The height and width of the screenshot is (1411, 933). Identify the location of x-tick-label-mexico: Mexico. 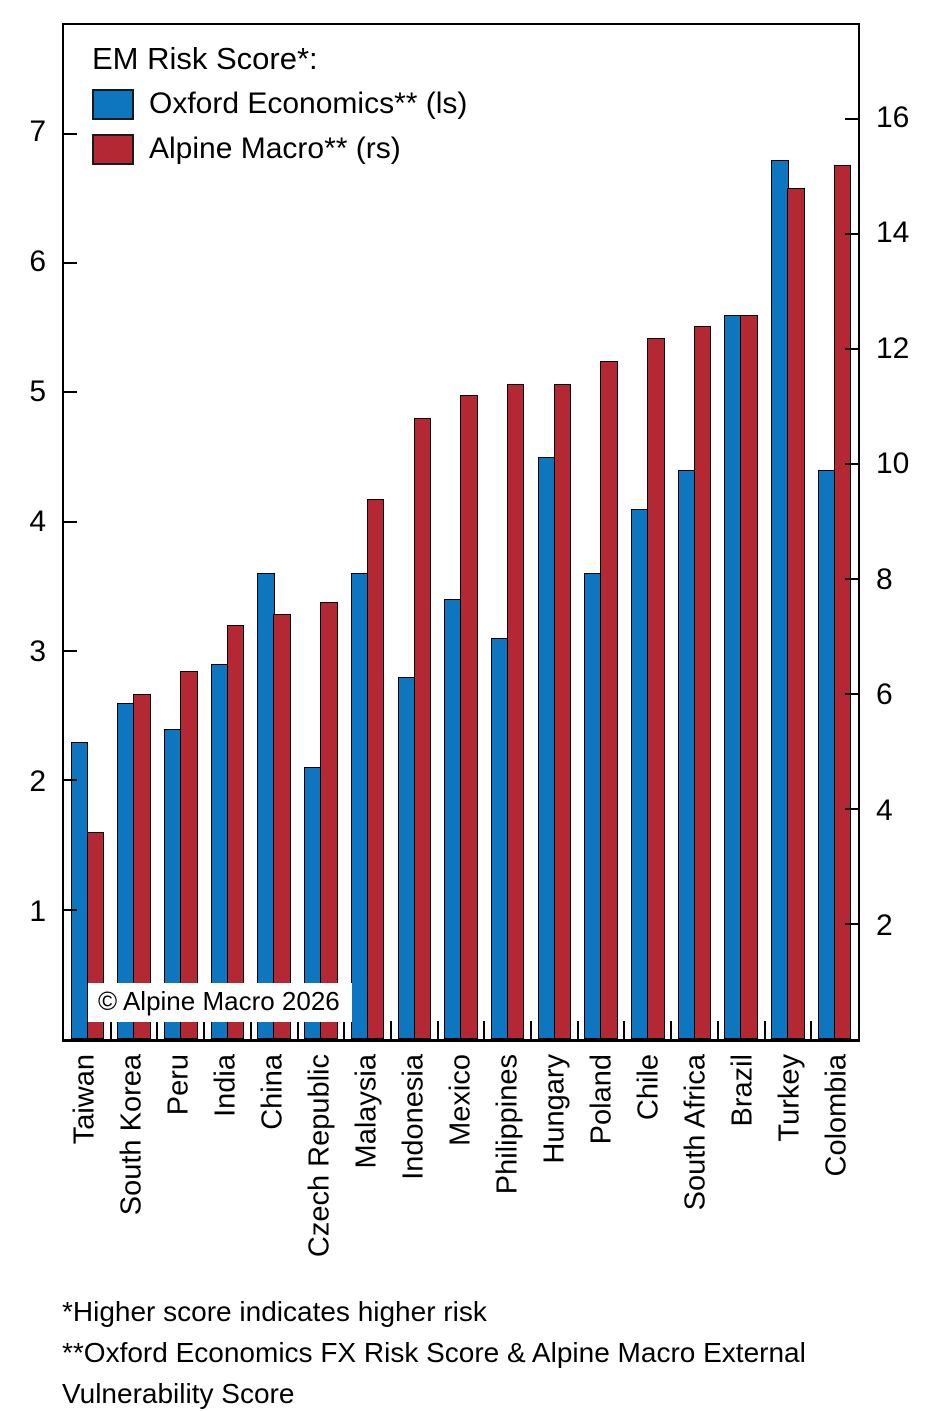
(460, 1100).